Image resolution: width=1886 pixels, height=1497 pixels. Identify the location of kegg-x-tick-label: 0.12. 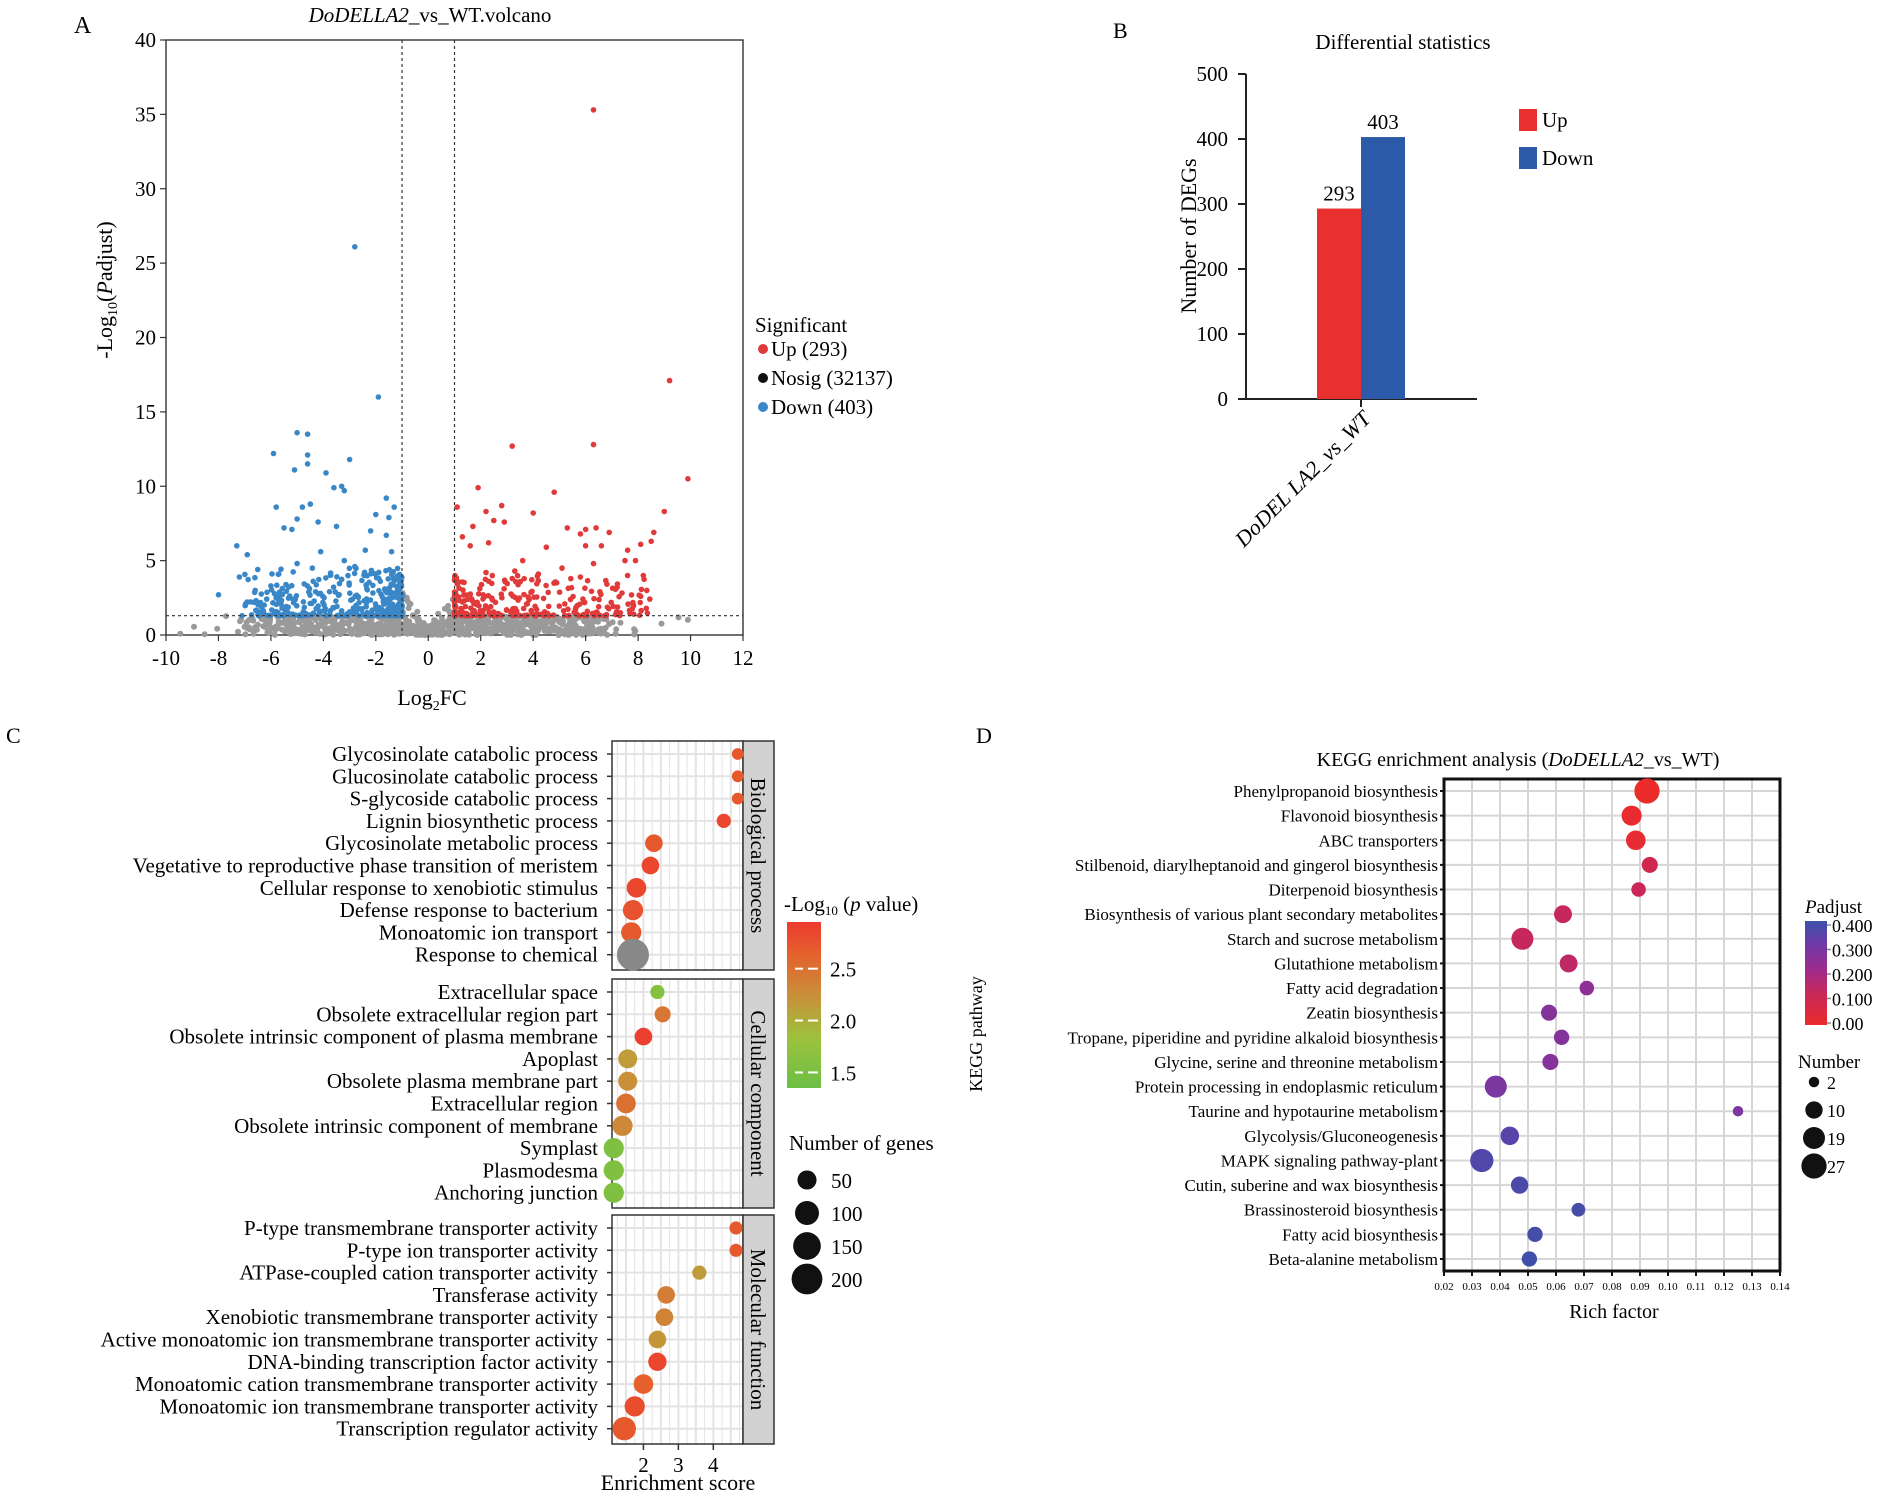
(1723, 1287).